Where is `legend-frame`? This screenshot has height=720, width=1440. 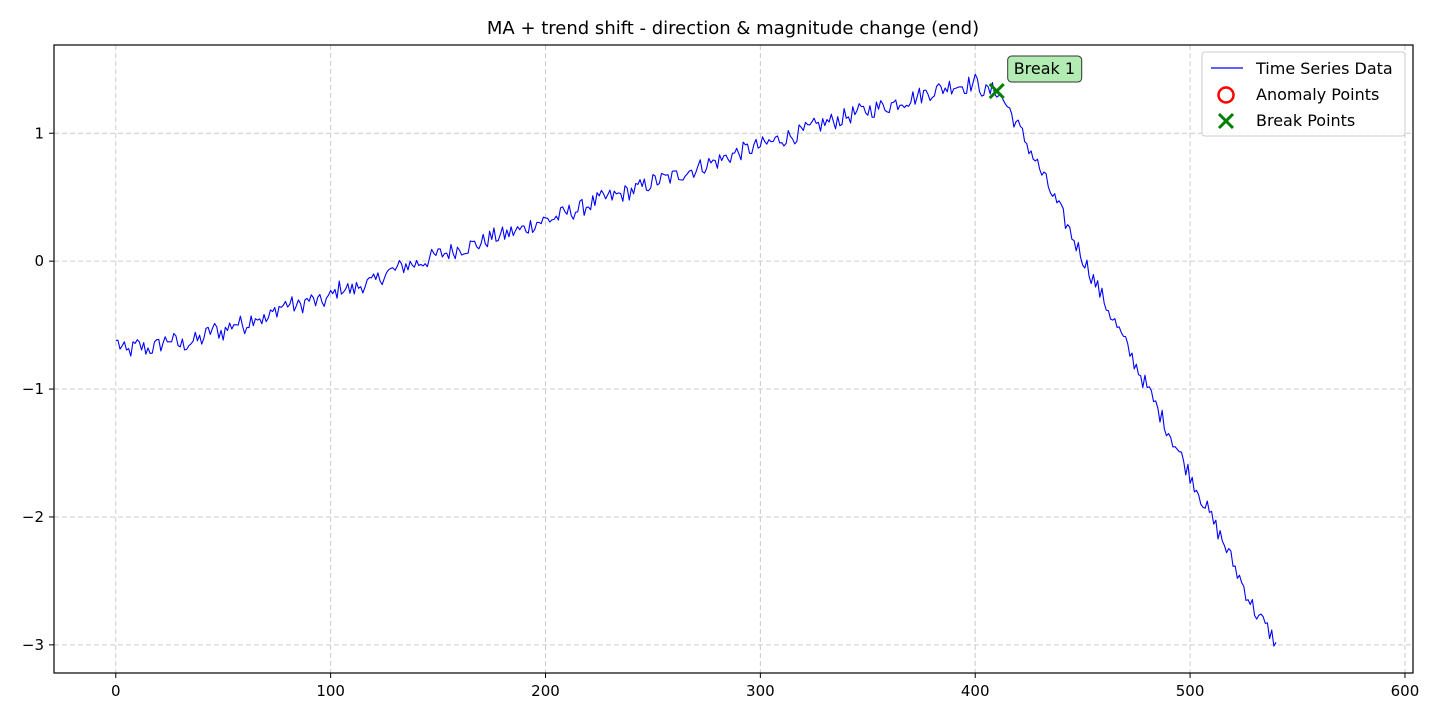
legend-frame is located at coordinates (1303, 94).